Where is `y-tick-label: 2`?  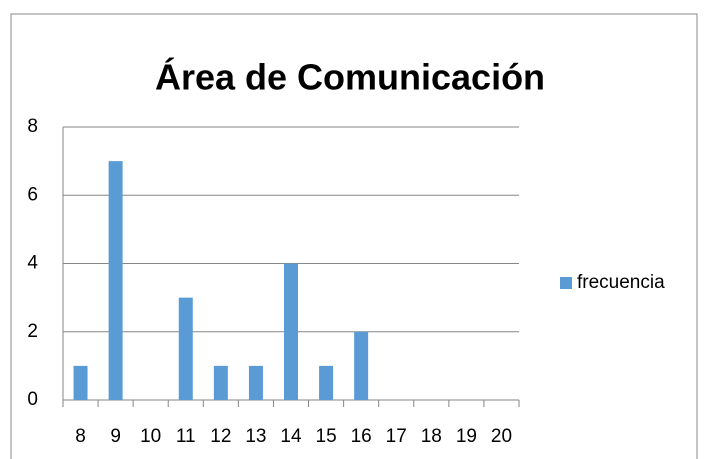 y-tick-label: 2 is located at coordinates (32, 331).